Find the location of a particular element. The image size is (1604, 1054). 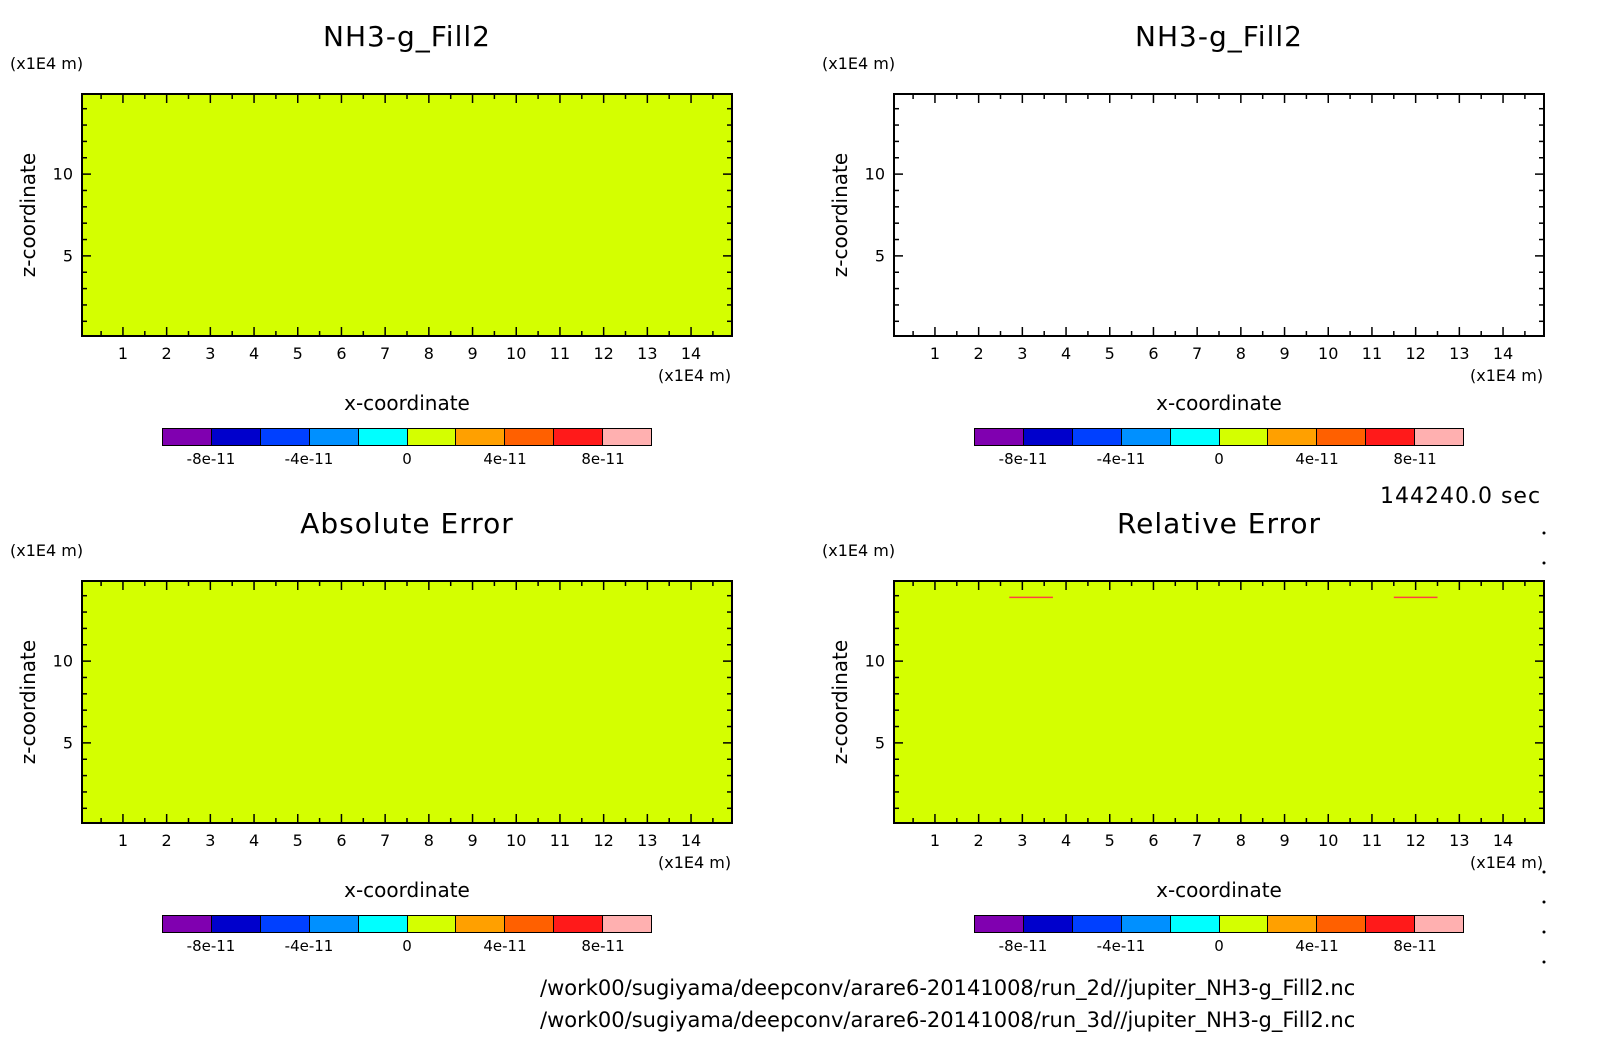

time-label: 144240.0 sec is located at coordinates (1461, 496).